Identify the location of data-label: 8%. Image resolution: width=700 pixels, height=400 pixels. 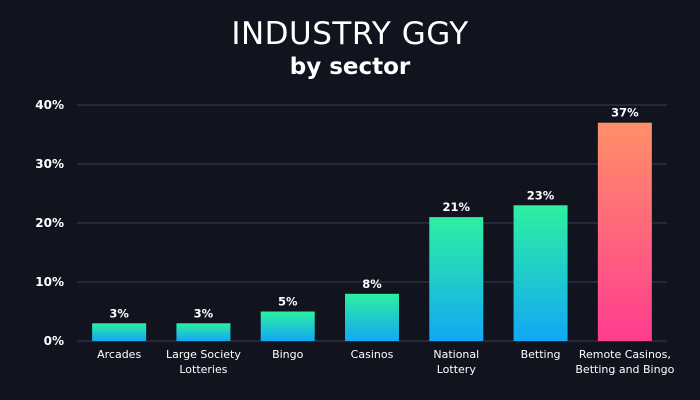
(372, 284).